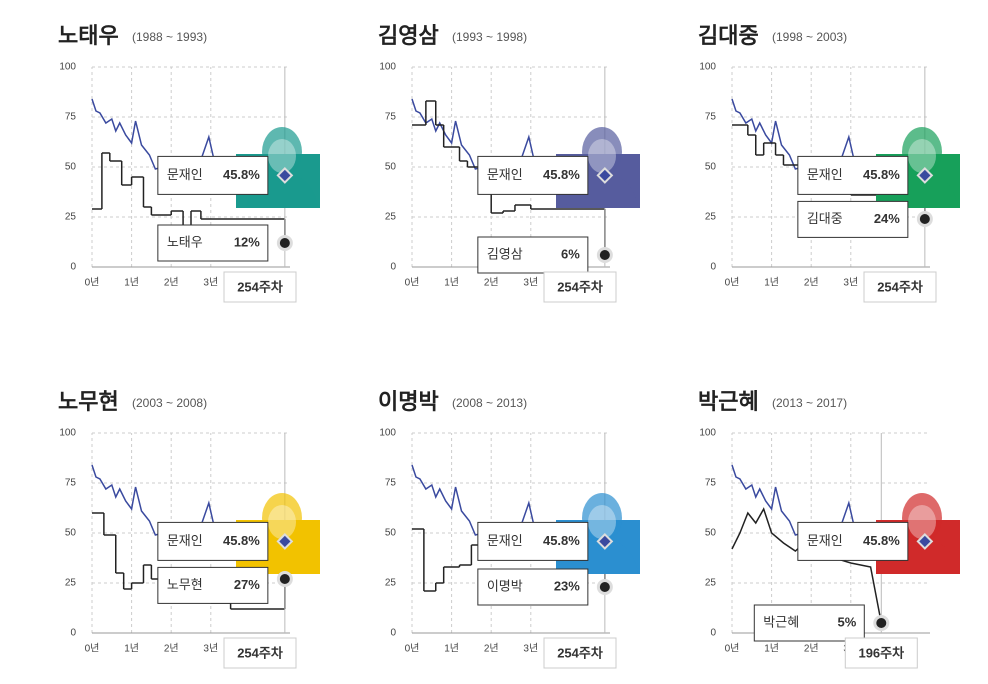 This screenshot has width=988, height=684. Describe the element at coordinates (728, 35) in the screenshot. I see `panel-title: 김대중` at that location.